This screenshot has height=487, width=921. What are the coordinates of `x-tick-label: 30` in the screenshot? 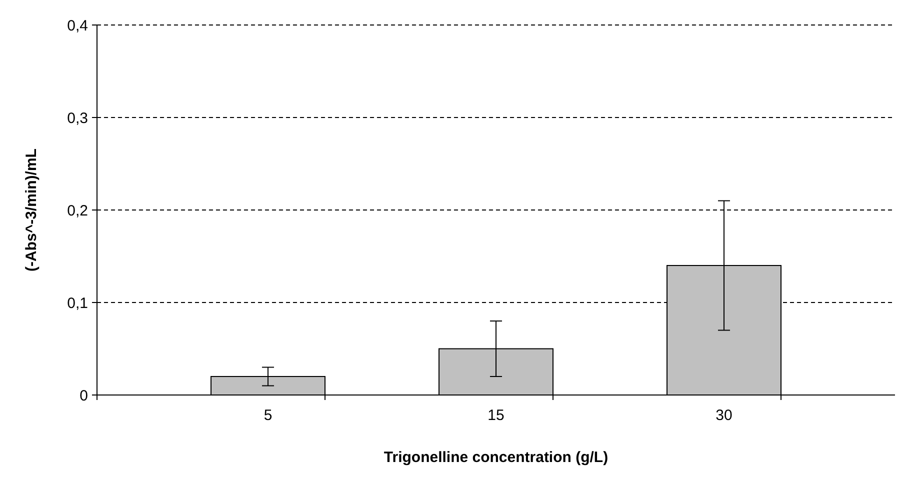 It's located at (724, 415).